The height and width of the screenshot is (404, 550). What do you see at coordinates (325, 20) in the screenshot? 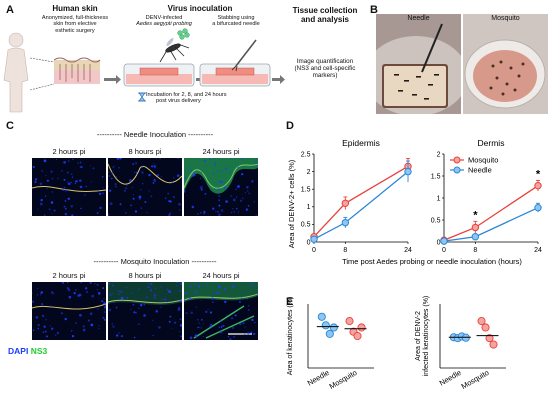
I see `tissue-title-line-2: and analysis` at bounding box center [325, 20].